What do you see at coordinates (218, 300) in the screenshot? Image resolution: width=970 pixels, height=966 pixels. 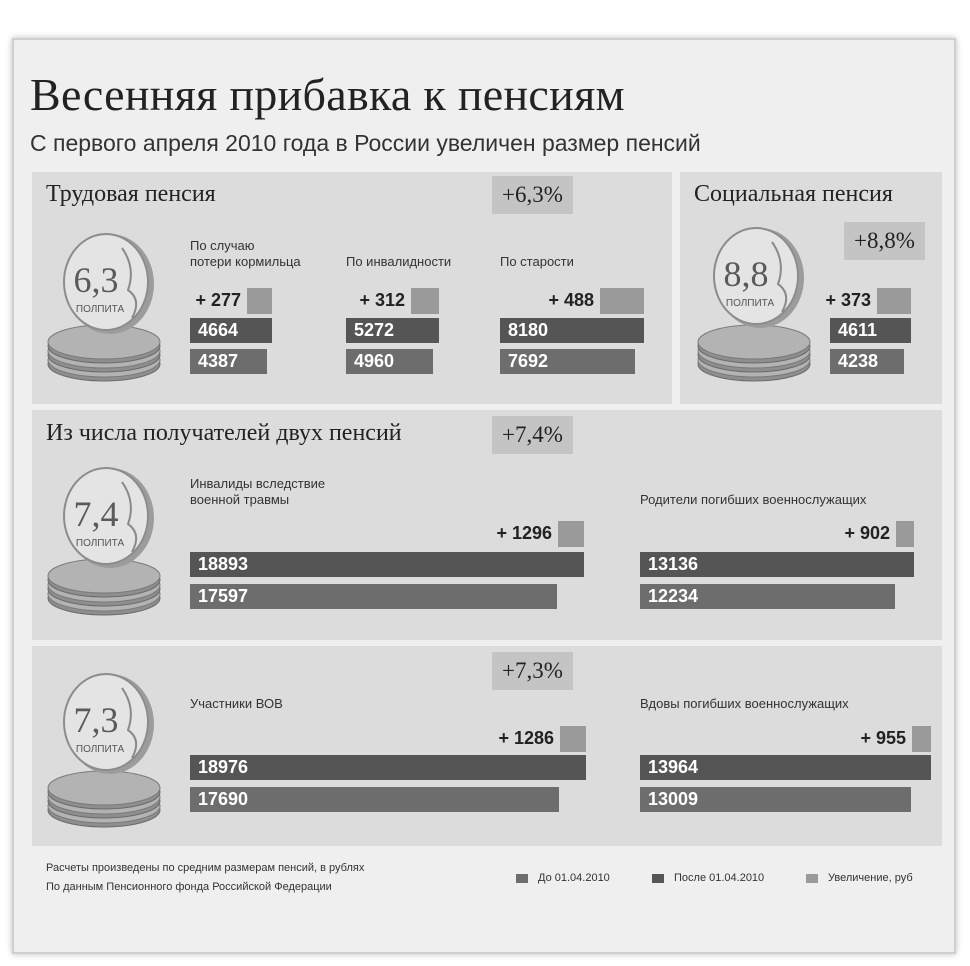 I see `increase-value-label: + 277` at bounding box center [218, 300].